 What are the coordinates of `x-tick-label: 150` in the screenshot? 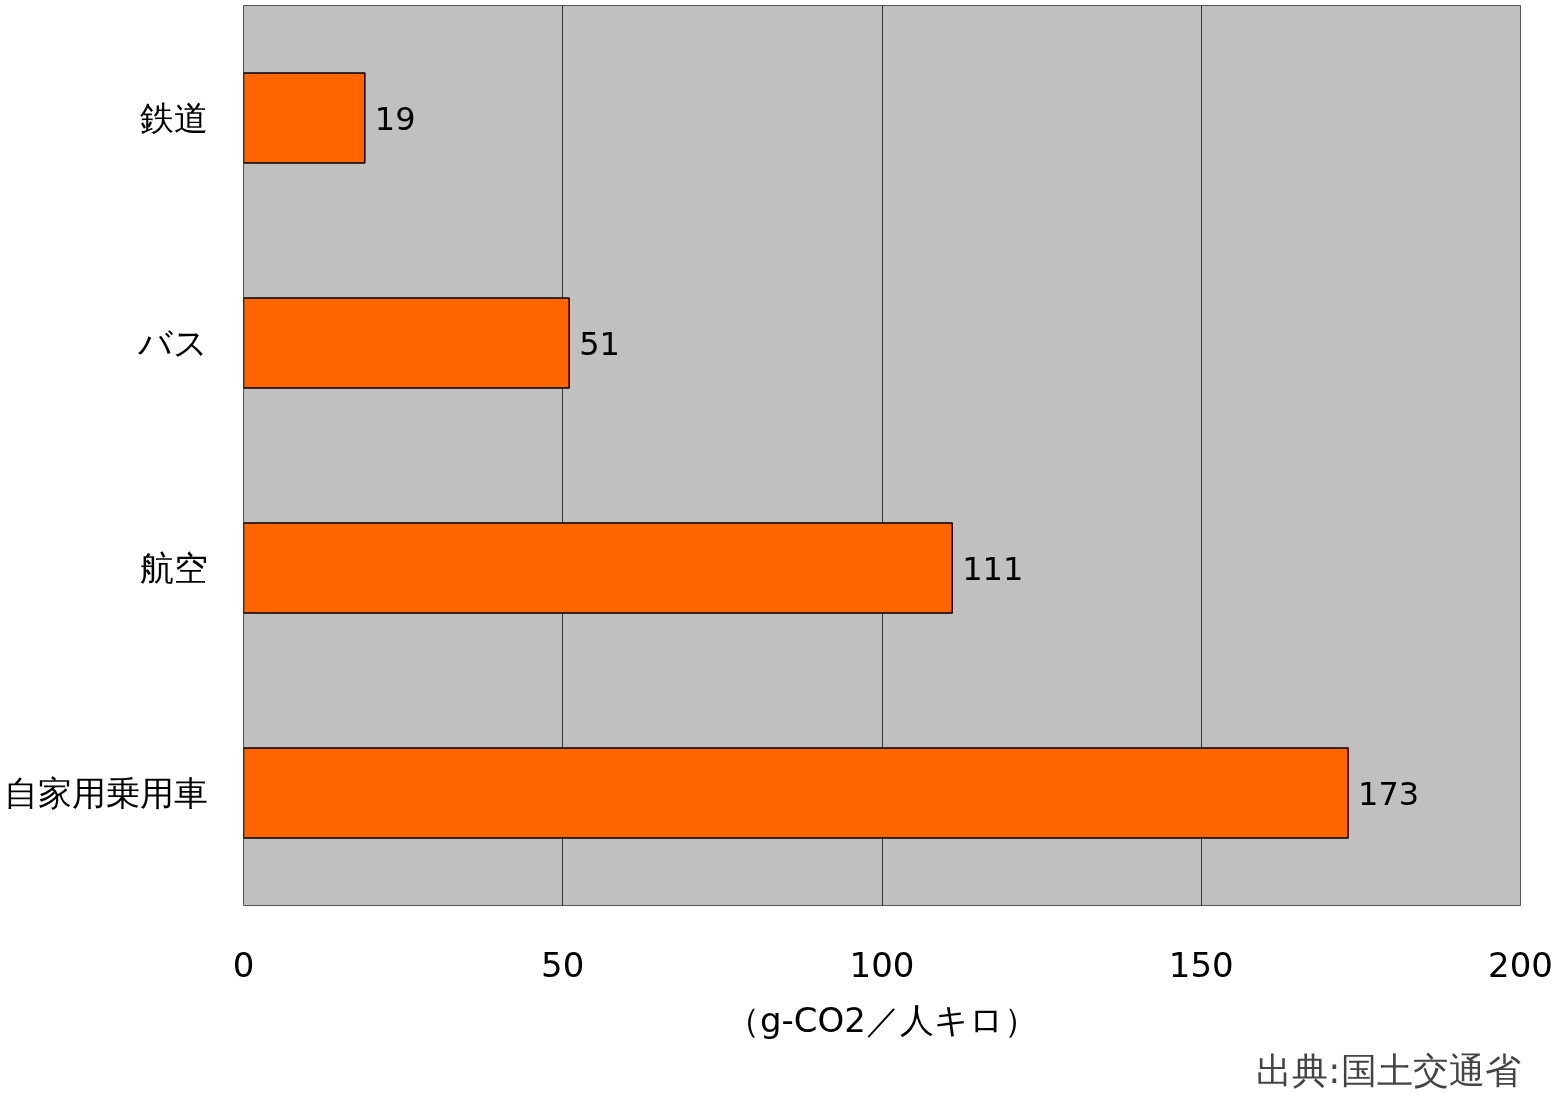 It's located at (1201, 964).